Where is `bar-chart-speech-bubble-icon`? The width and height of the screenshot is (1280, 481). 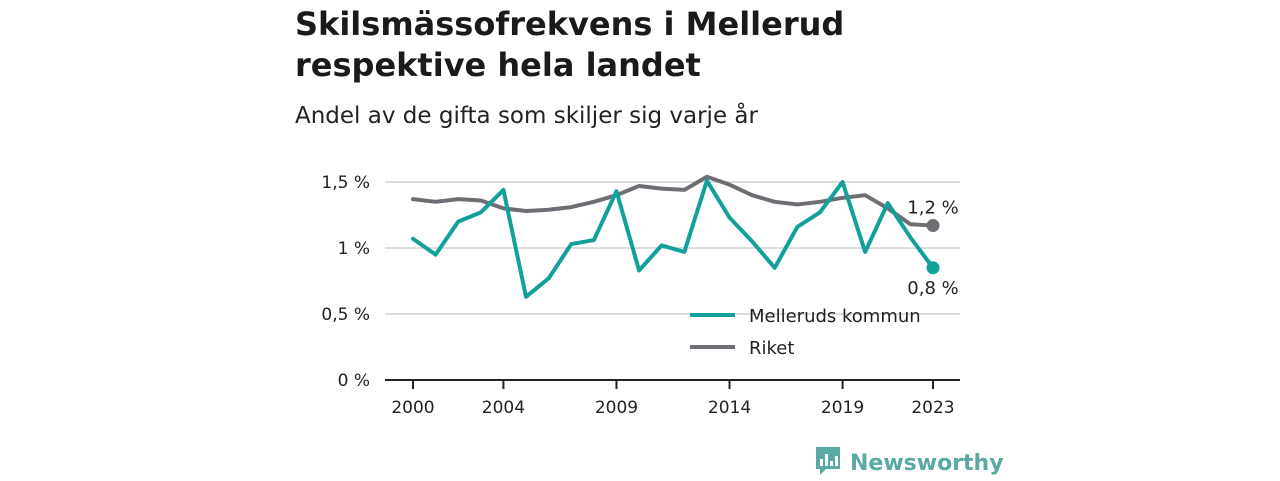
bar-chart-speech-bubble-icon is located at coordinates (828, 463).